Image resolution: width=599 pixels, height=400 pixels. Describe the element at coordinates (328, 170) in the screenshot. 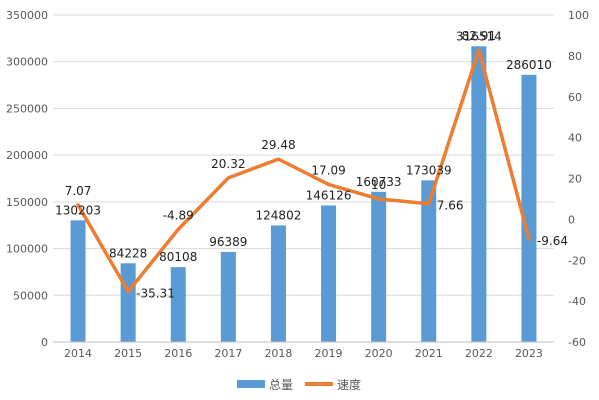

I see `line-data-label: 17.09` at that location.